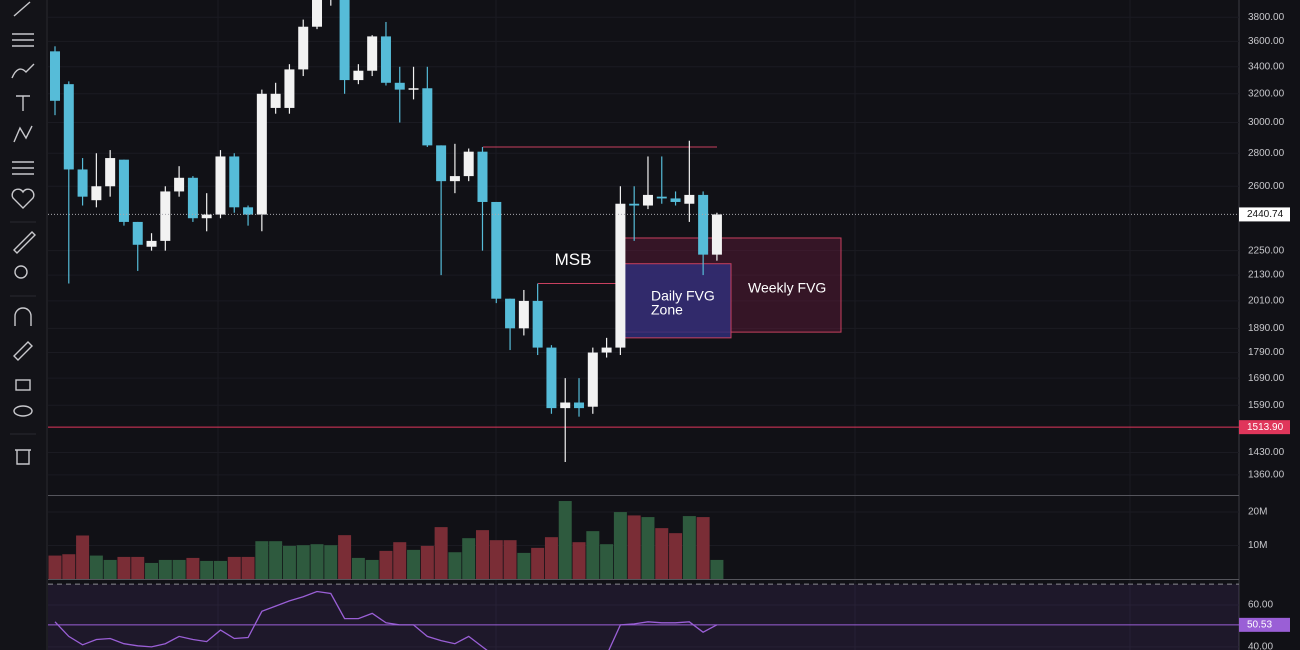 The height and width of the screenshot is (650, 1300). I want to click on y-tick-label: 1590.00, so click(1266, 405).